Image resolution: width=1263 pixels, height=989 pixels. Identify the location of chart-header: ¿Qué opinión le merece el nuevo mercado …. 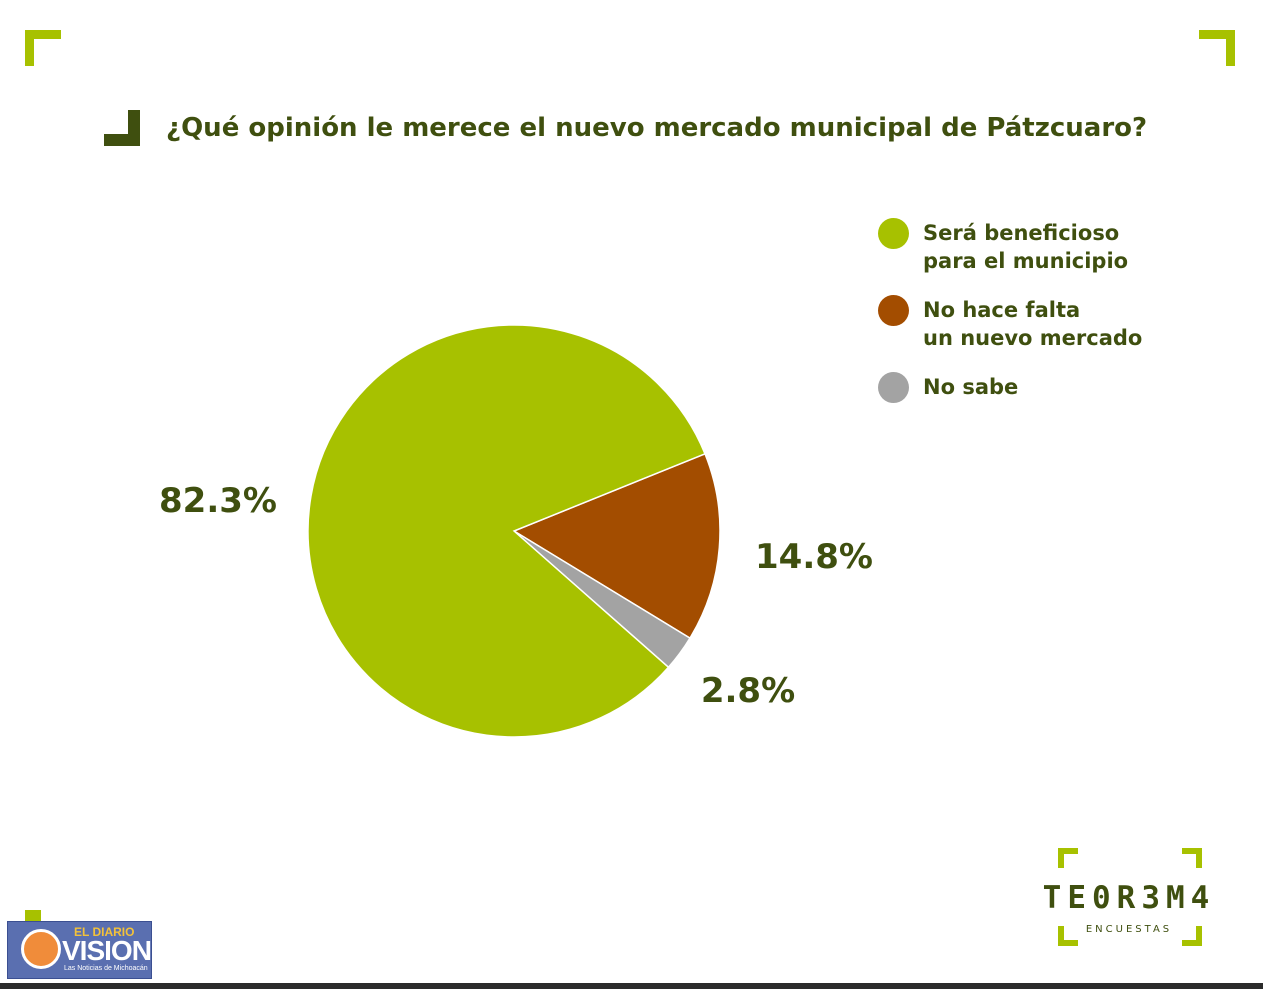
(625, 128).